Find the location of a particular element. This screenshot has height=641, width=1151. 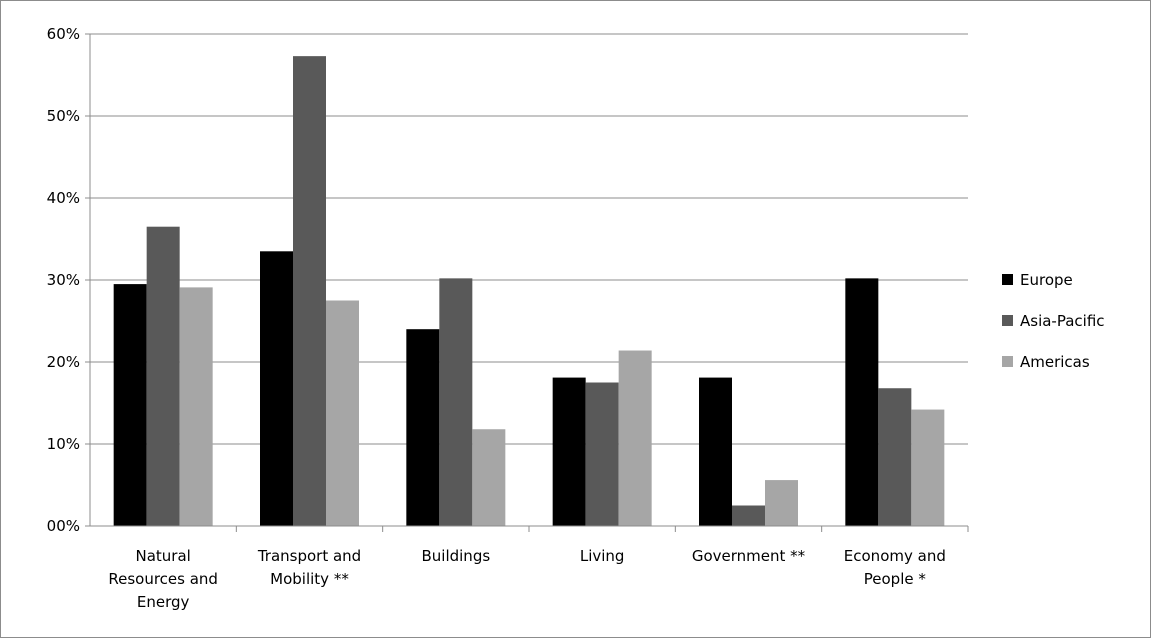

x-category-label: Transport and Mobility ** is located at coordinates (309, 567).